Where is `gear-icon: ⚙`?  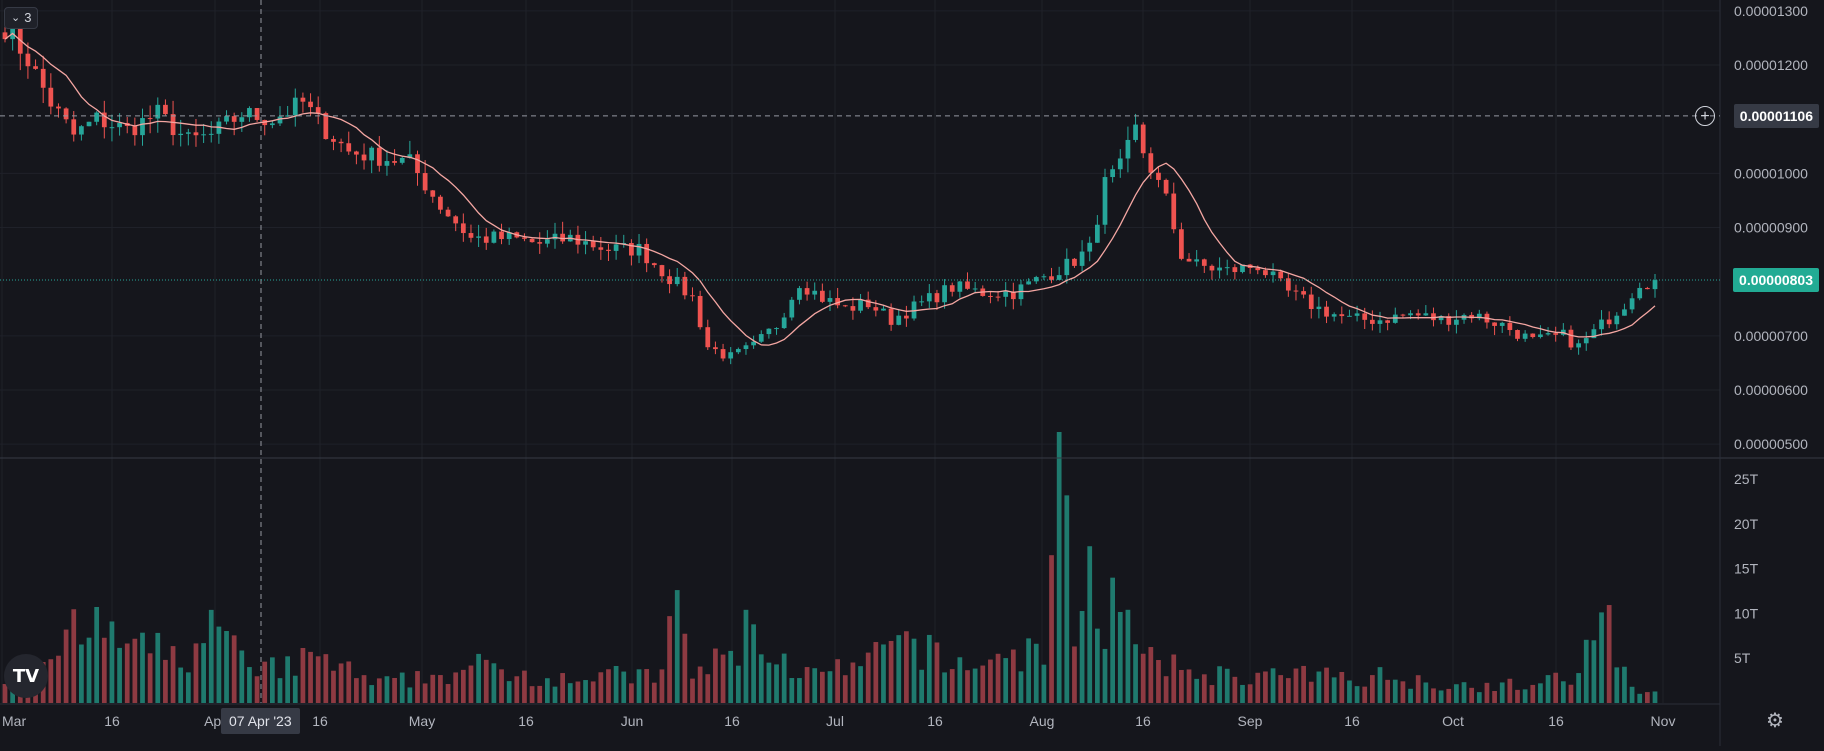 gear-icon: ⚙ is located at coordinates (1775, 721).